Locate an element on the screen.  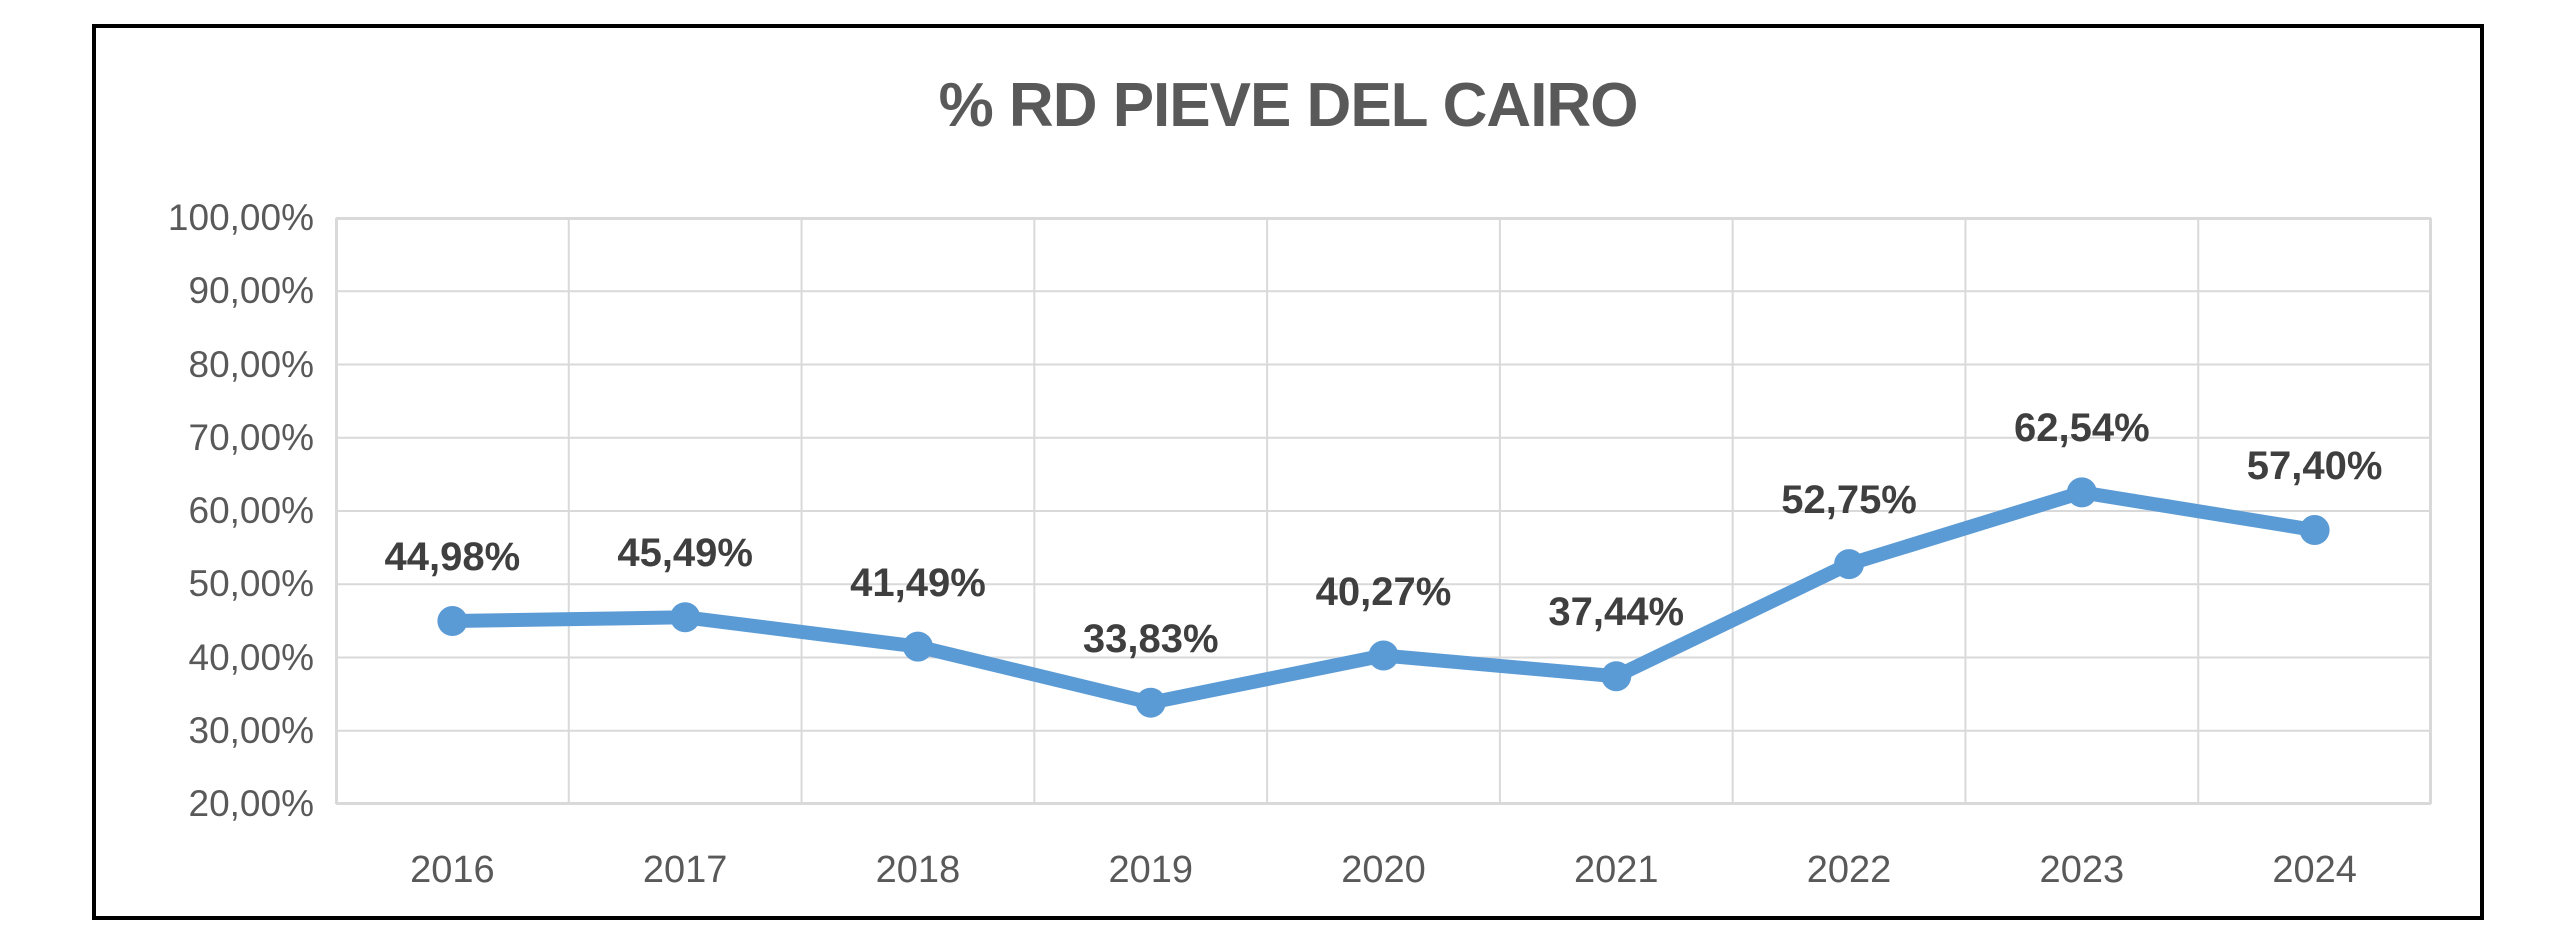
x-tick-label: 2024 is located at coordinates (2314, 870).